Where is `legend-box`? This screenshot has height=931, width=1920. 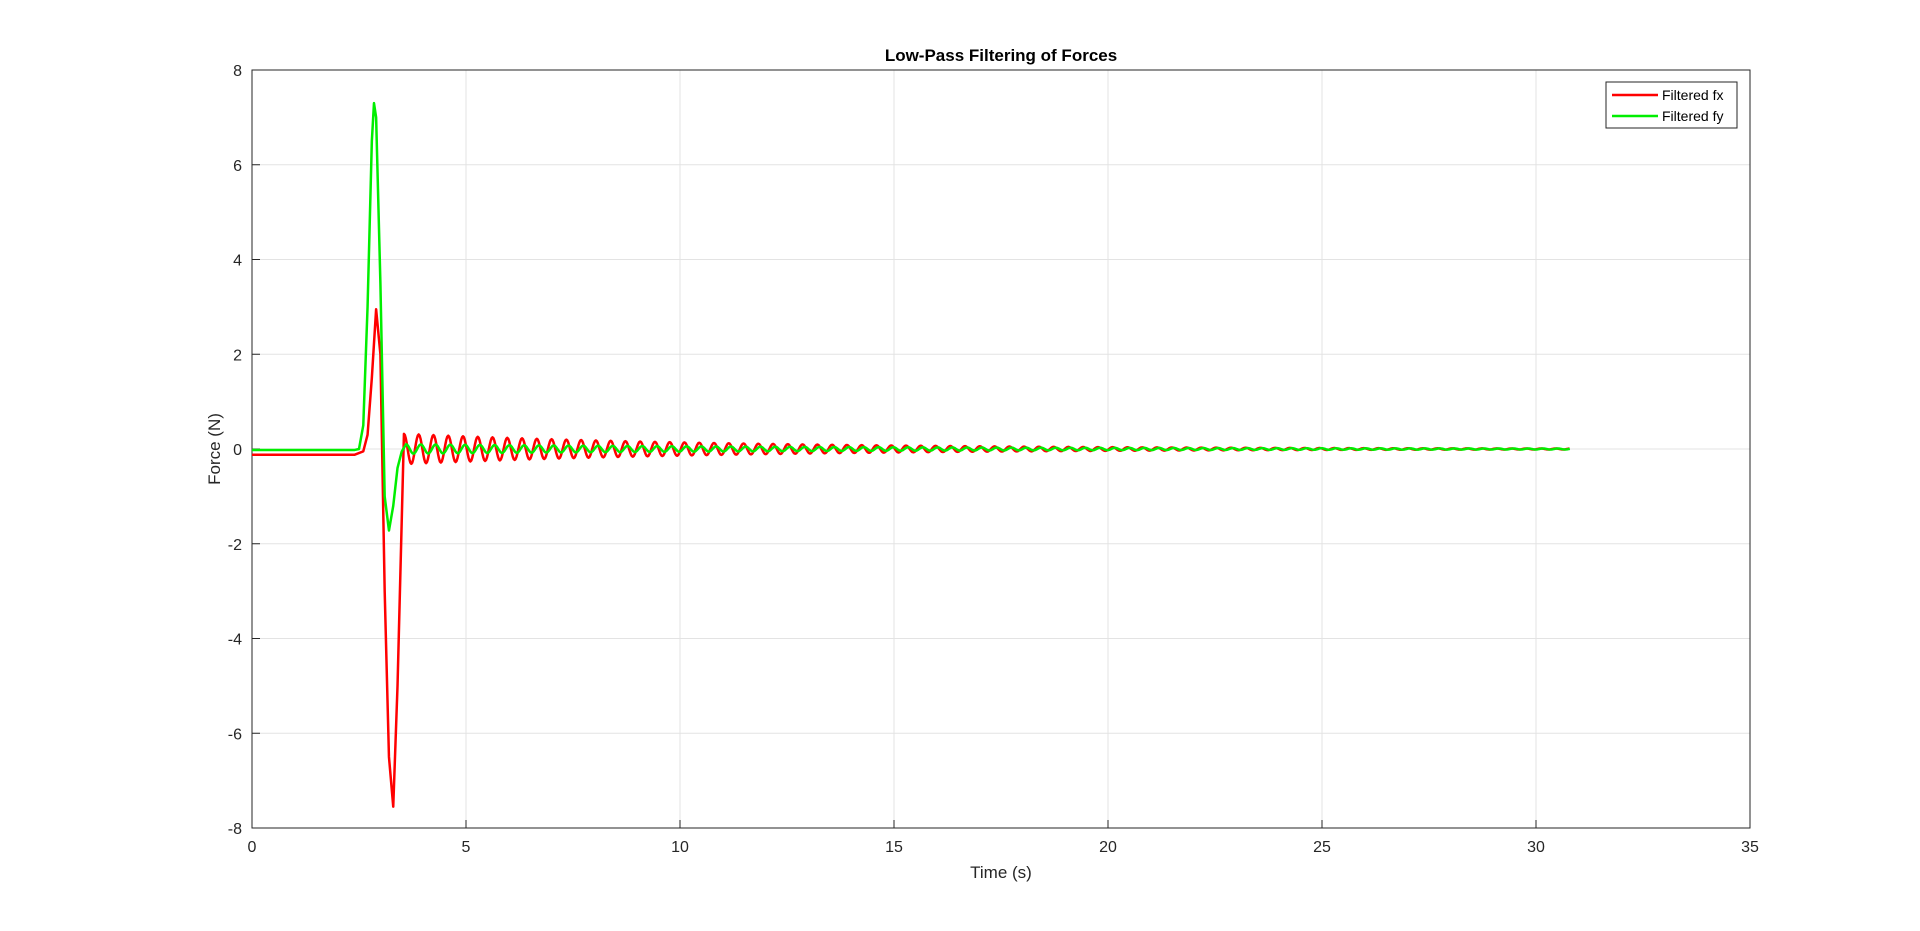 legend-box is located at coordinates (1671, 105).